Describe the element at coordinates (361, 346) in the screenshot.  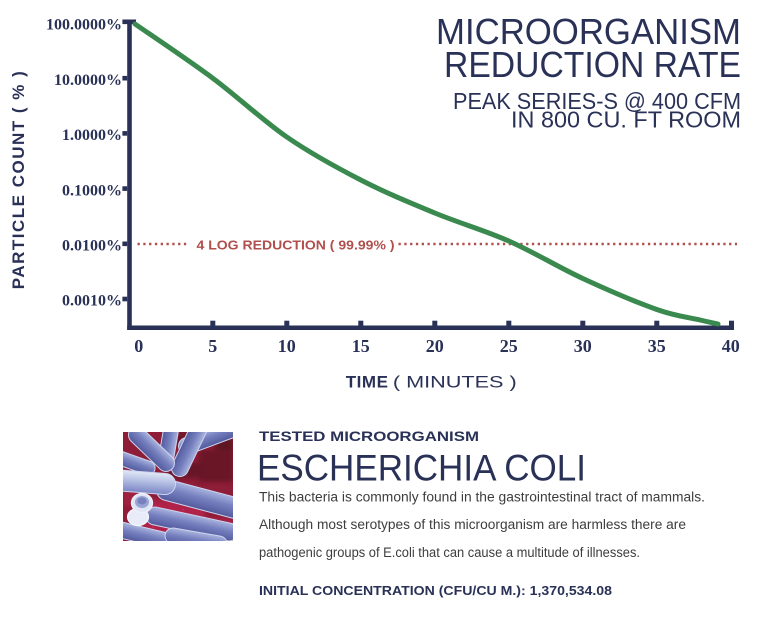
I see `svg-text: 15` at that location.